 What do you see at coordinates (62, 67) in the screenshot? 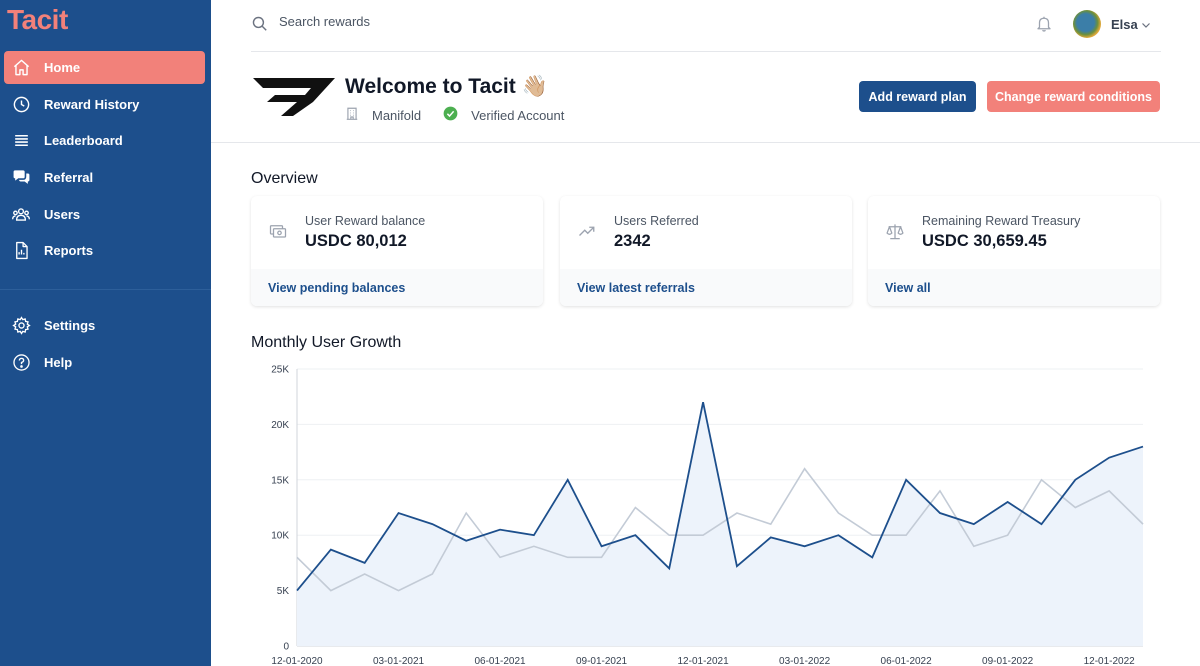
I see `sidebar-item-label: Home` at bounding box center [62, 67].